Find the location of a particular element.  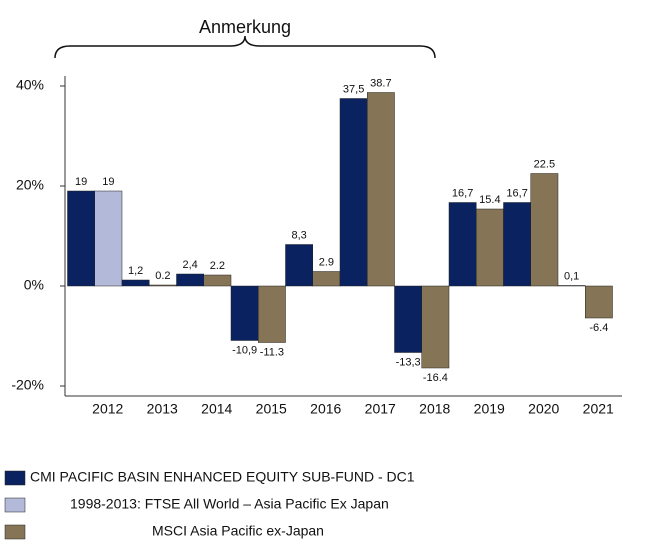

x-tick-label: 2015 is located at coordinates (271, 409).